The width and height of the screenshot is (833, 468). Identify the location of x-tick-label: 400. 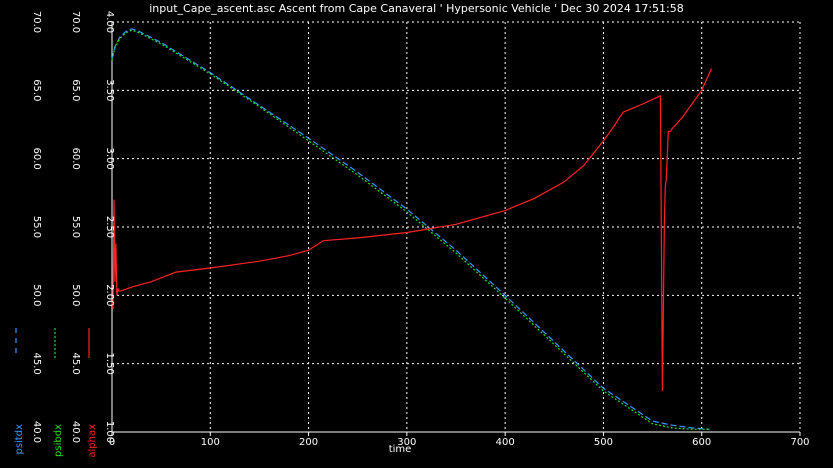
(505, 442).